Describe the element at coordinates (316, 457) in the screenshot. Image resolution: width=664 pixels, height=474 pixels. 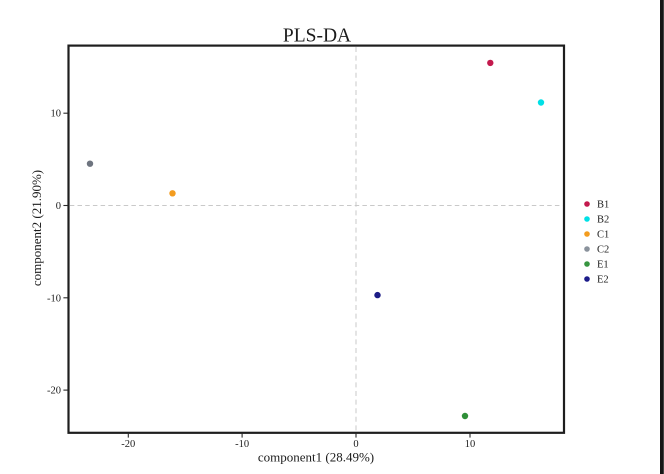
I see `svg-text: component1 (28.49%)` at that location.